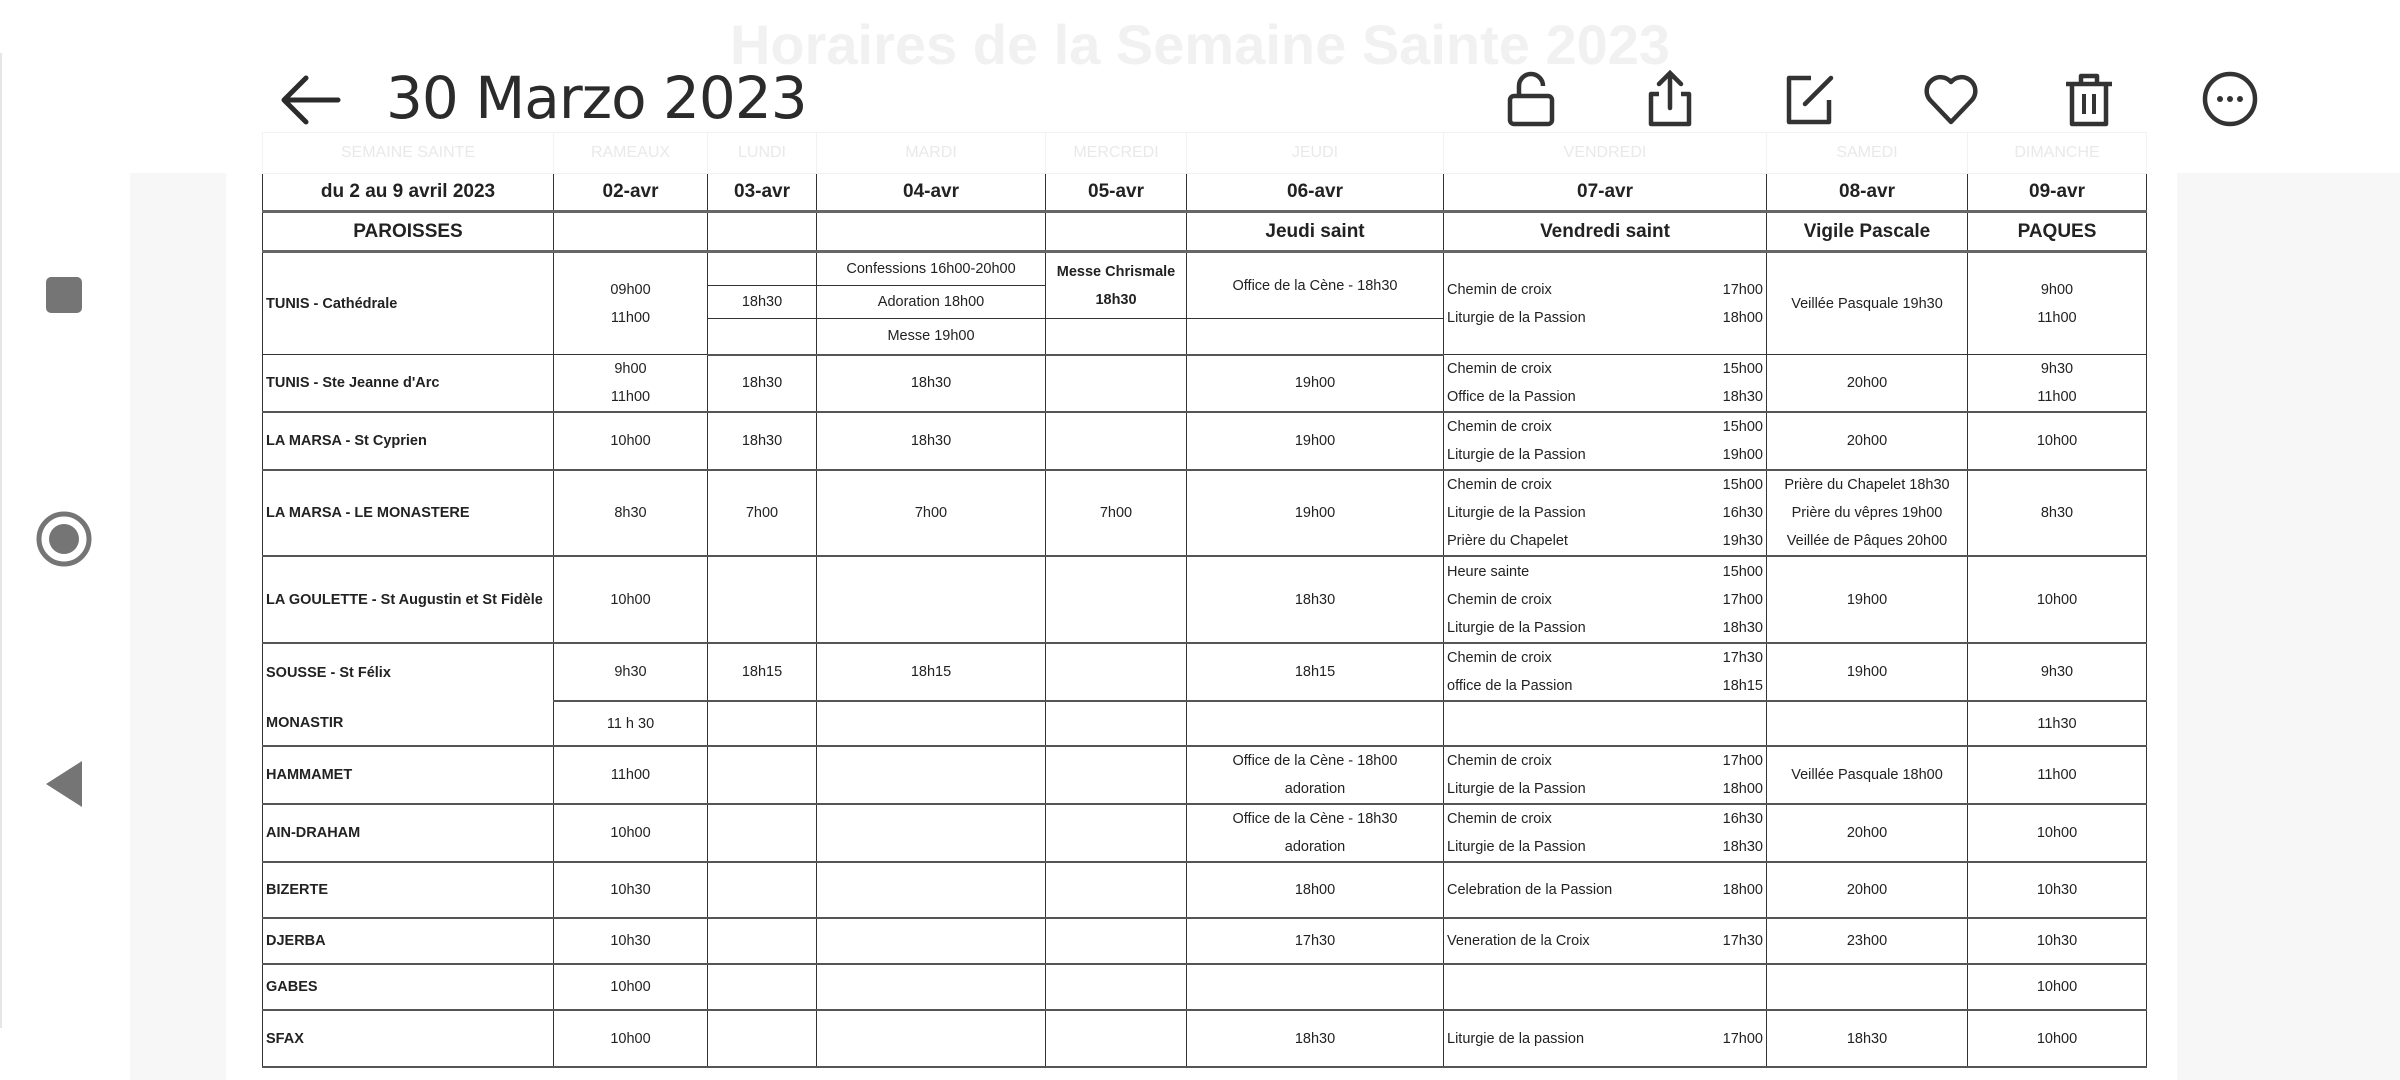 The image size is (2400, 1080). Describe the element at coordinates (1605, 1039) in the screenshot. I see `event-line: Liturgie de la passion 17h00` at that location.